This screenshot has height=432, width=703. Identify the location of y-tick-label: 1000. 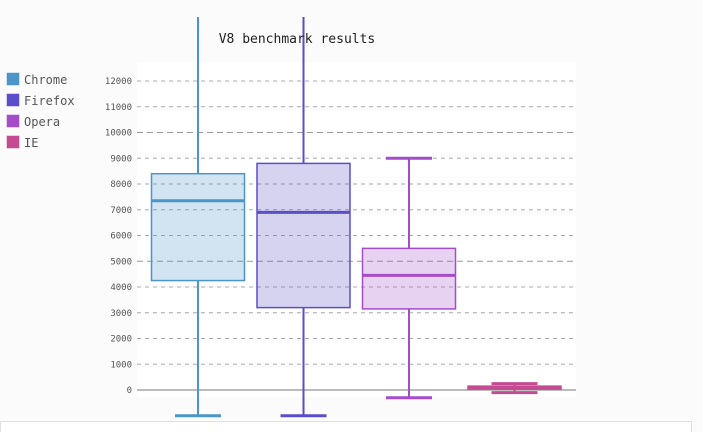
(121, 365).